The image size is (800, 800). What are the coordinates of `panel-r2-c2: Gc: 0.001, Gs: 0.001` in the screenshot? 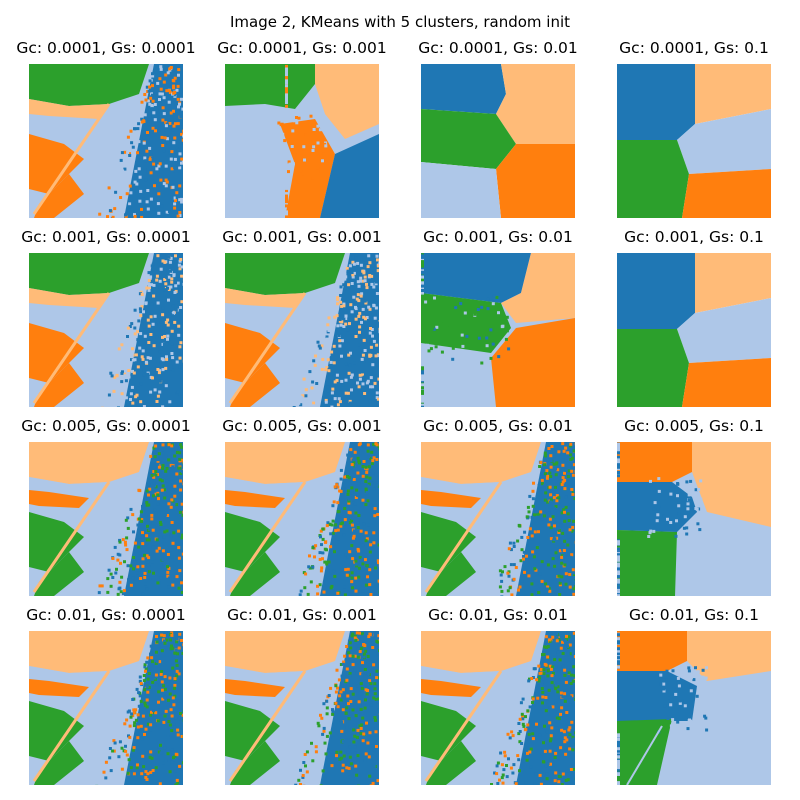 It's located at (302, 317).